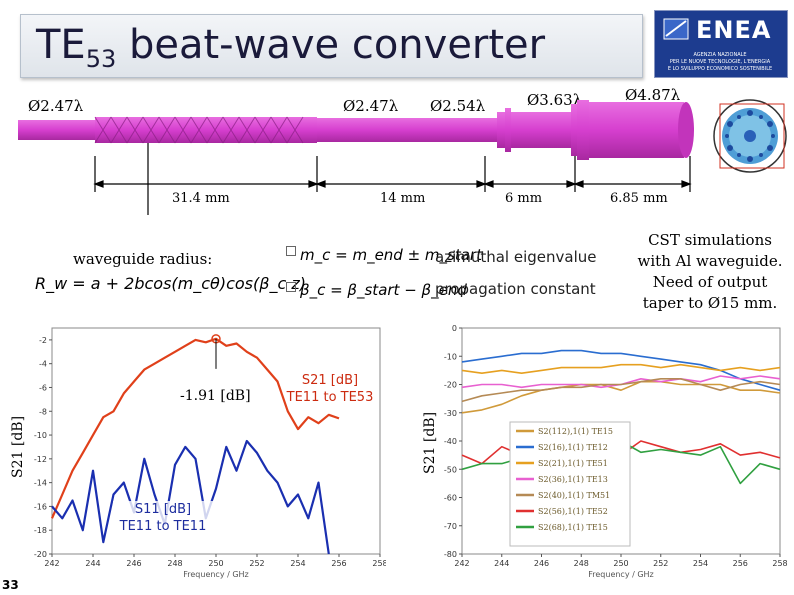  What do you see at coordinates (18, 446) in the screenshot?
I see `left-plot-ylabel: S21 [dB]` at bounding box center [18, 446].